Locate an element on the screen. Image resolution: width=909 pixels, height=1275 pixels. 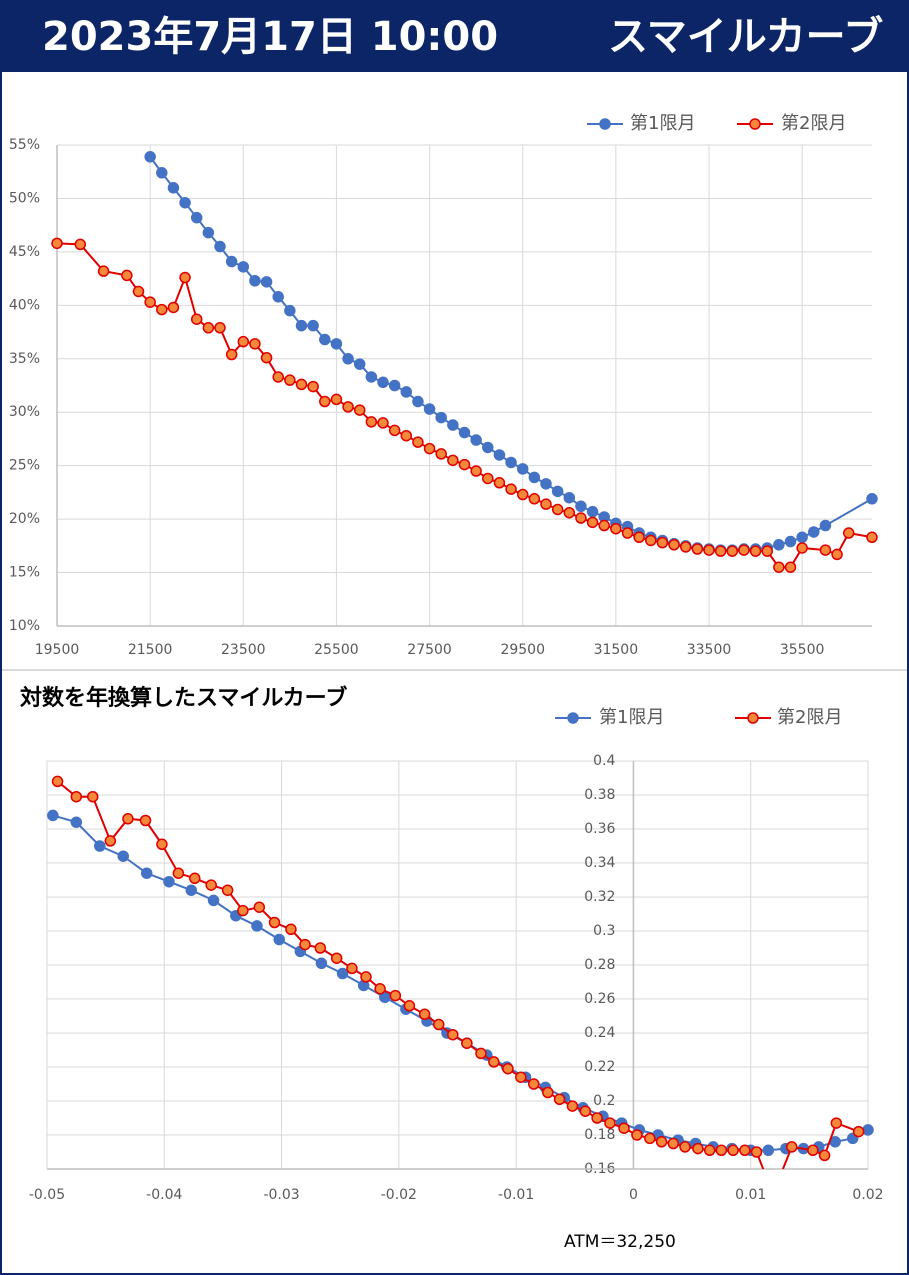
header: 2023年7月17日 10:00 スマイルカーブ is located at coordinates (454, 37).